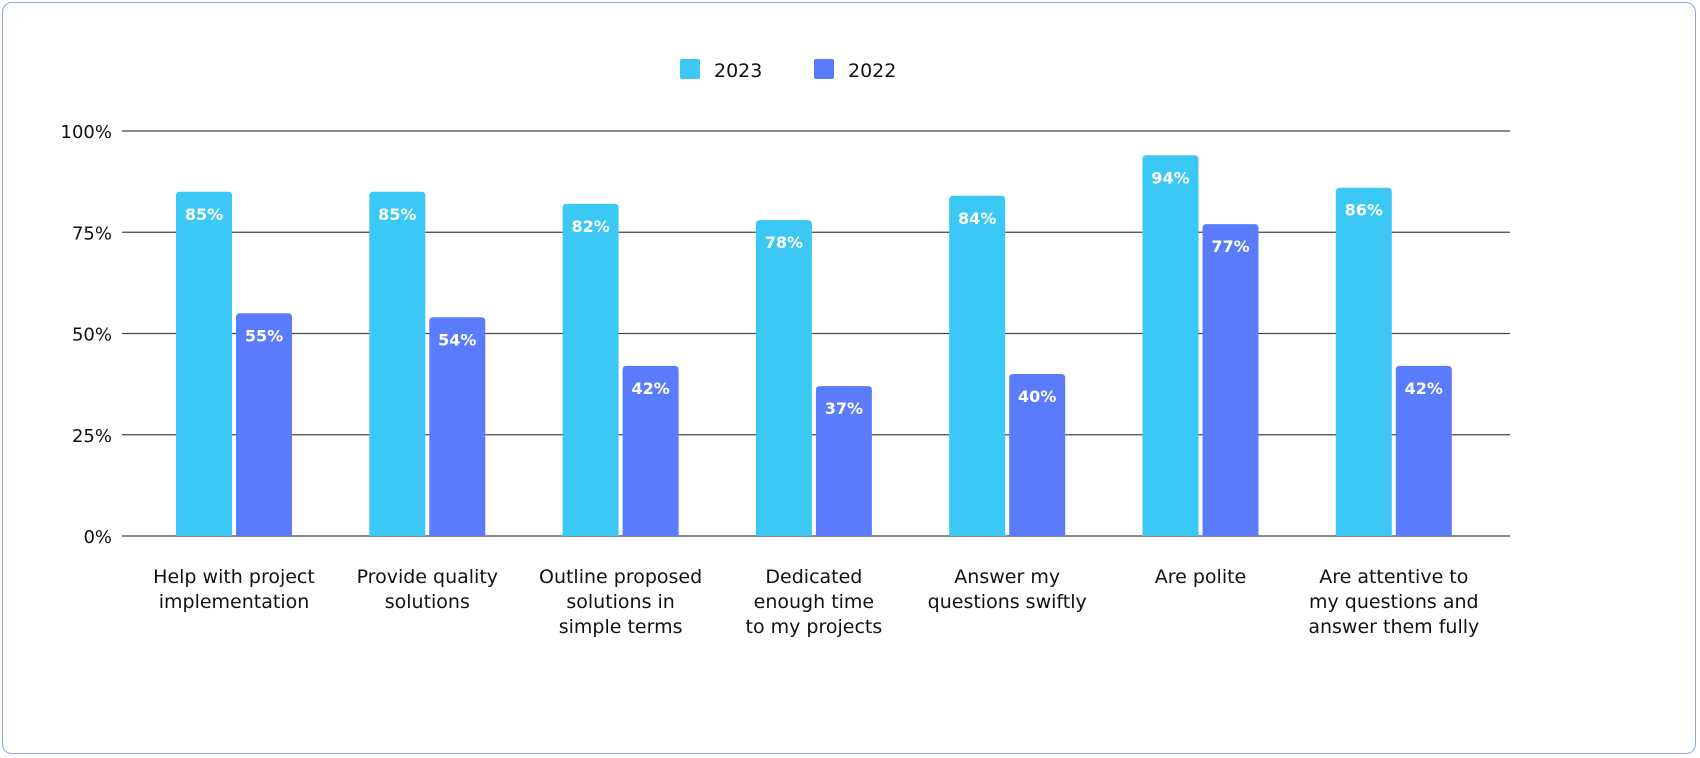 The image size is (1700, 758). What do you see at coordinates (620, 602) in the screenshot?
I see `category-label: solutions in` at bounding box center [620, 602].